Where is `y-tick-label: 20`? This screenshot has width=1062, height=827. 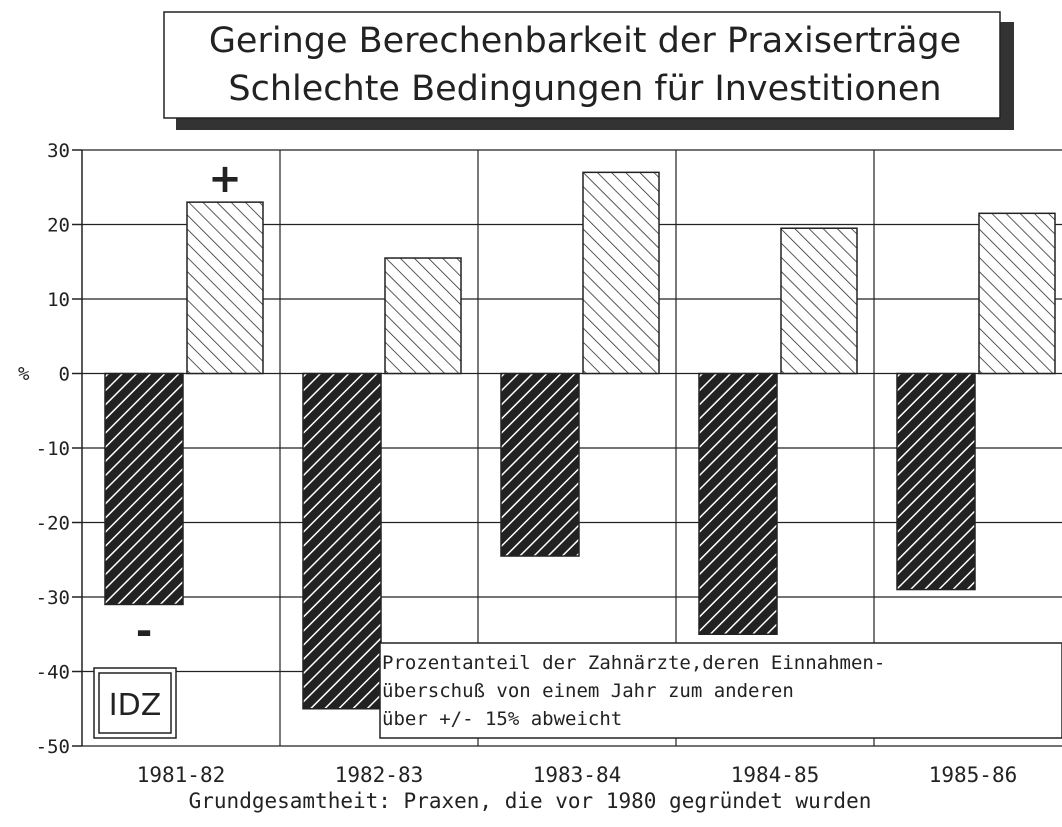
y-tick-label: 20 is located at coordinates (58, 226).